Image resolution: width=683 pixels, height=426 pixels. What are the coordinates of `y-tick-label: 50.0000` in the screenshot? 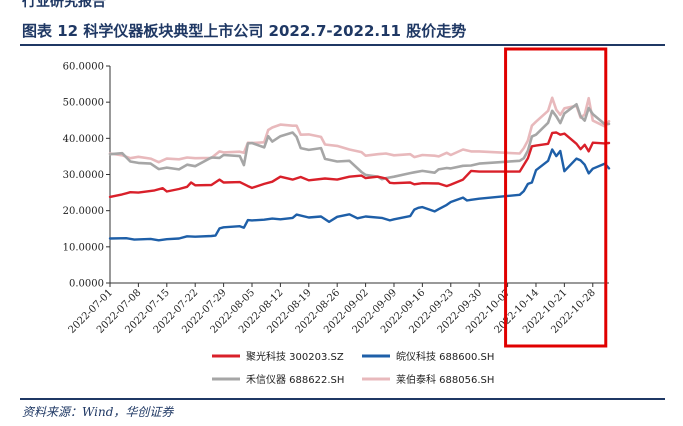 It's located at (83, 103).